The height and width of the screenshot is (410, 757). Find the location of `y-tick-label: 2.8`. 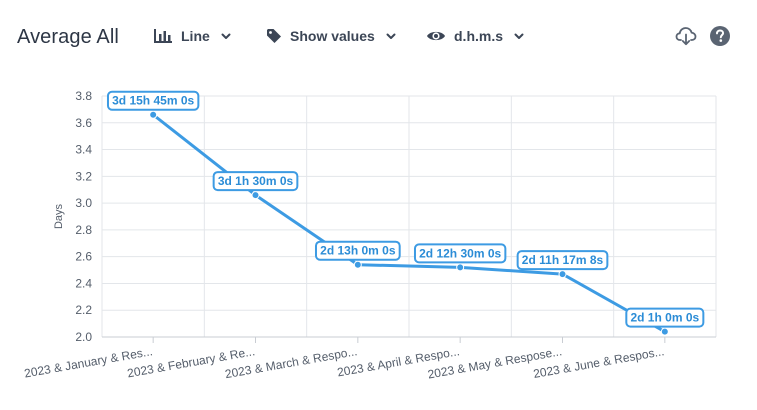

y-tick-label: 2.8 is located at coordinates (83, 230).